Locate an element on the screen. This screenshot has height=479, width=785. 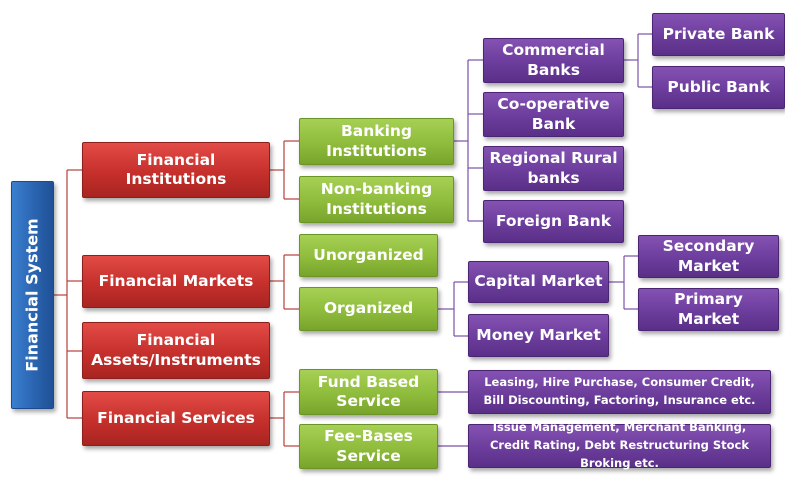
node-public-bank: Public Bank is located at coordinates (718, 87).